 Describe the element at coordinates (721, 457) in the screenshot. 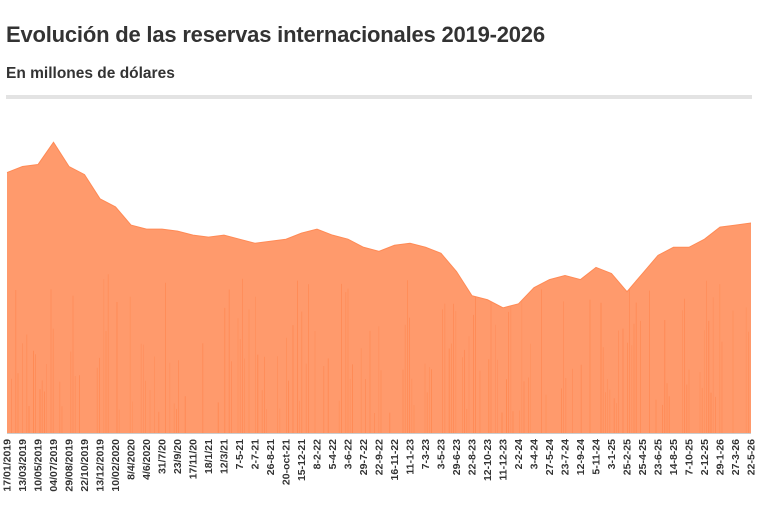

I see `x-tick-label: 29-1-26` at that location.